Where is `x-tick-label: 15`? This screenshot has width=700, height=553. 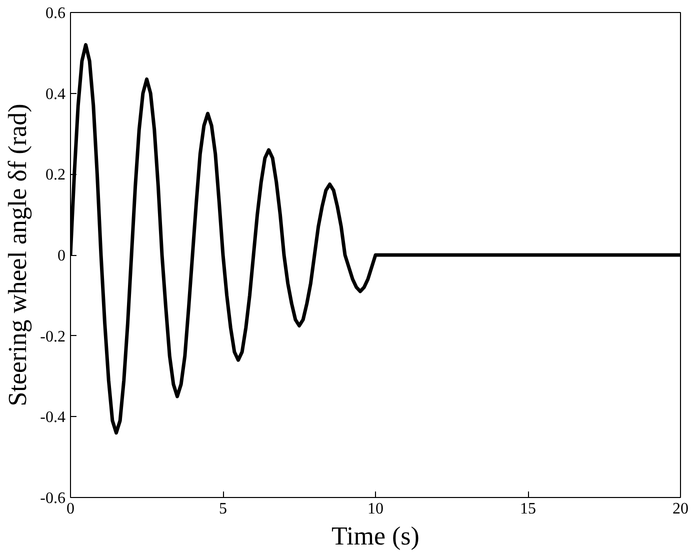 x-tick-label: 15 is located at coordinates (528, 509).